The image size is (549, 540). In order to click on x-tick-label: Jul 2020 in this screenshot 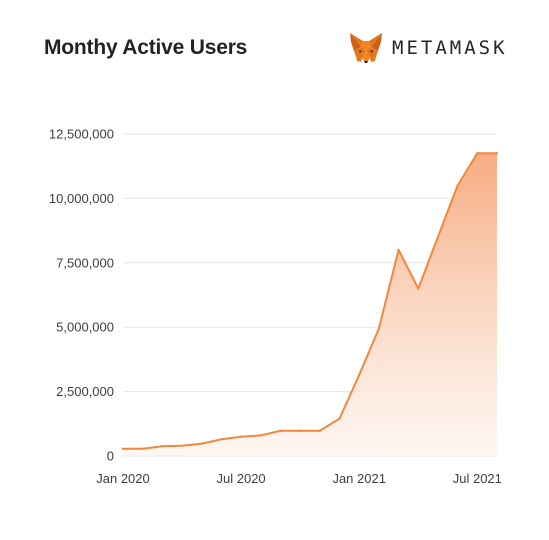, I will do `click(241, 478)`.